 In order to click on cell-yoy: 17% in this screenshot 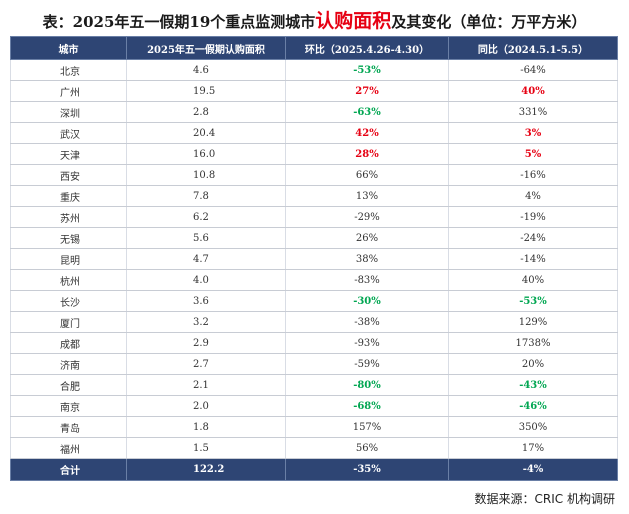, I will do `click(533, 448)`.